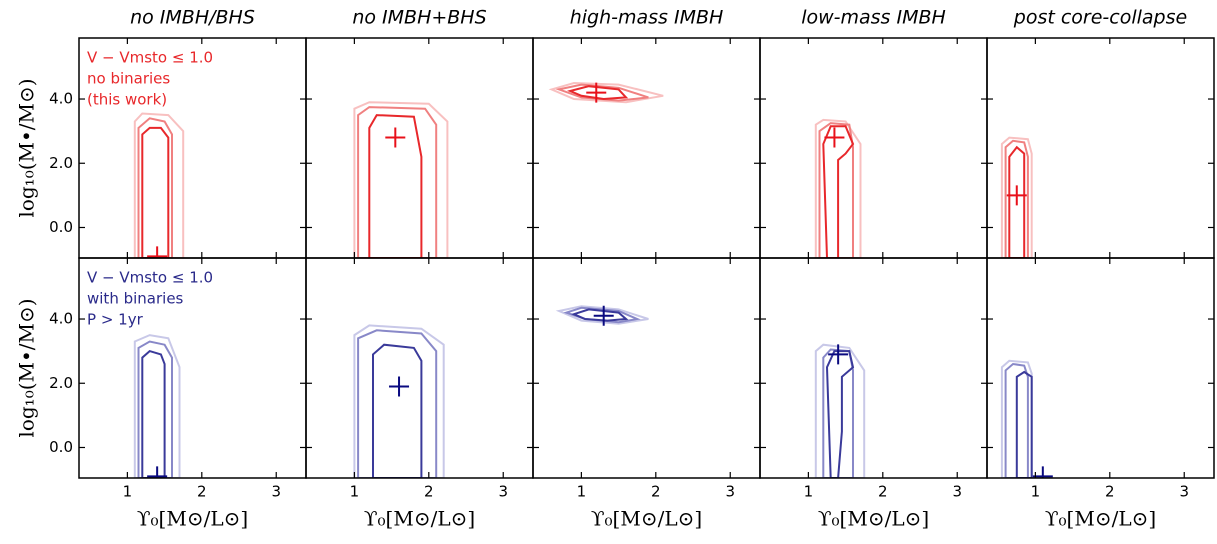 This screenshot has height=544, width=1217. Describe the element at coordinates (127, 100) in the screenshot. I see `annotation: (this work)` at that location.